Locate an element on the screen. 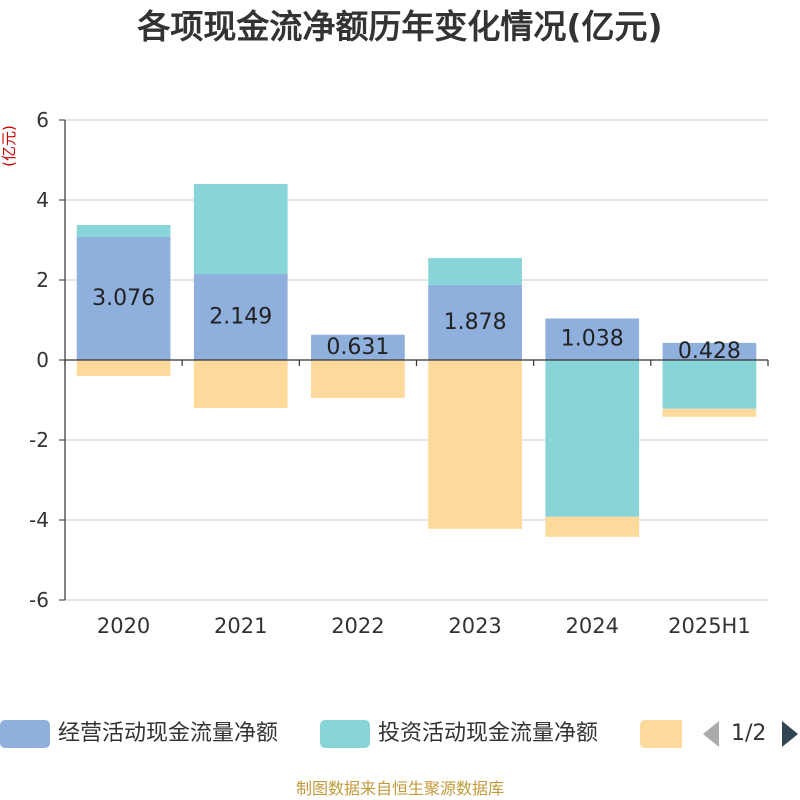 The height and width of the screenshot is (800, 800). bar-series1-2025H1 is located at coordinates (709, 351).